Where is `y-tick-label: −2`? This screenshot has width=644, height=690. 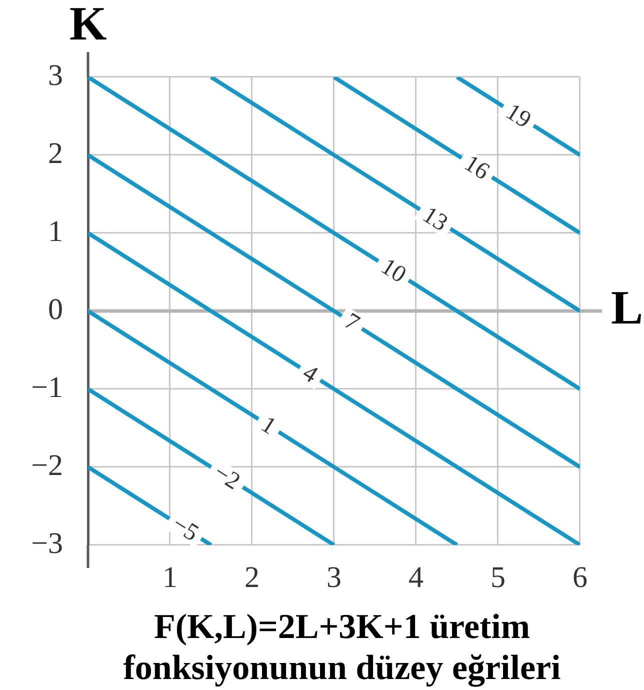
y-tick-label: −2 is located at coordinates (47, 465).